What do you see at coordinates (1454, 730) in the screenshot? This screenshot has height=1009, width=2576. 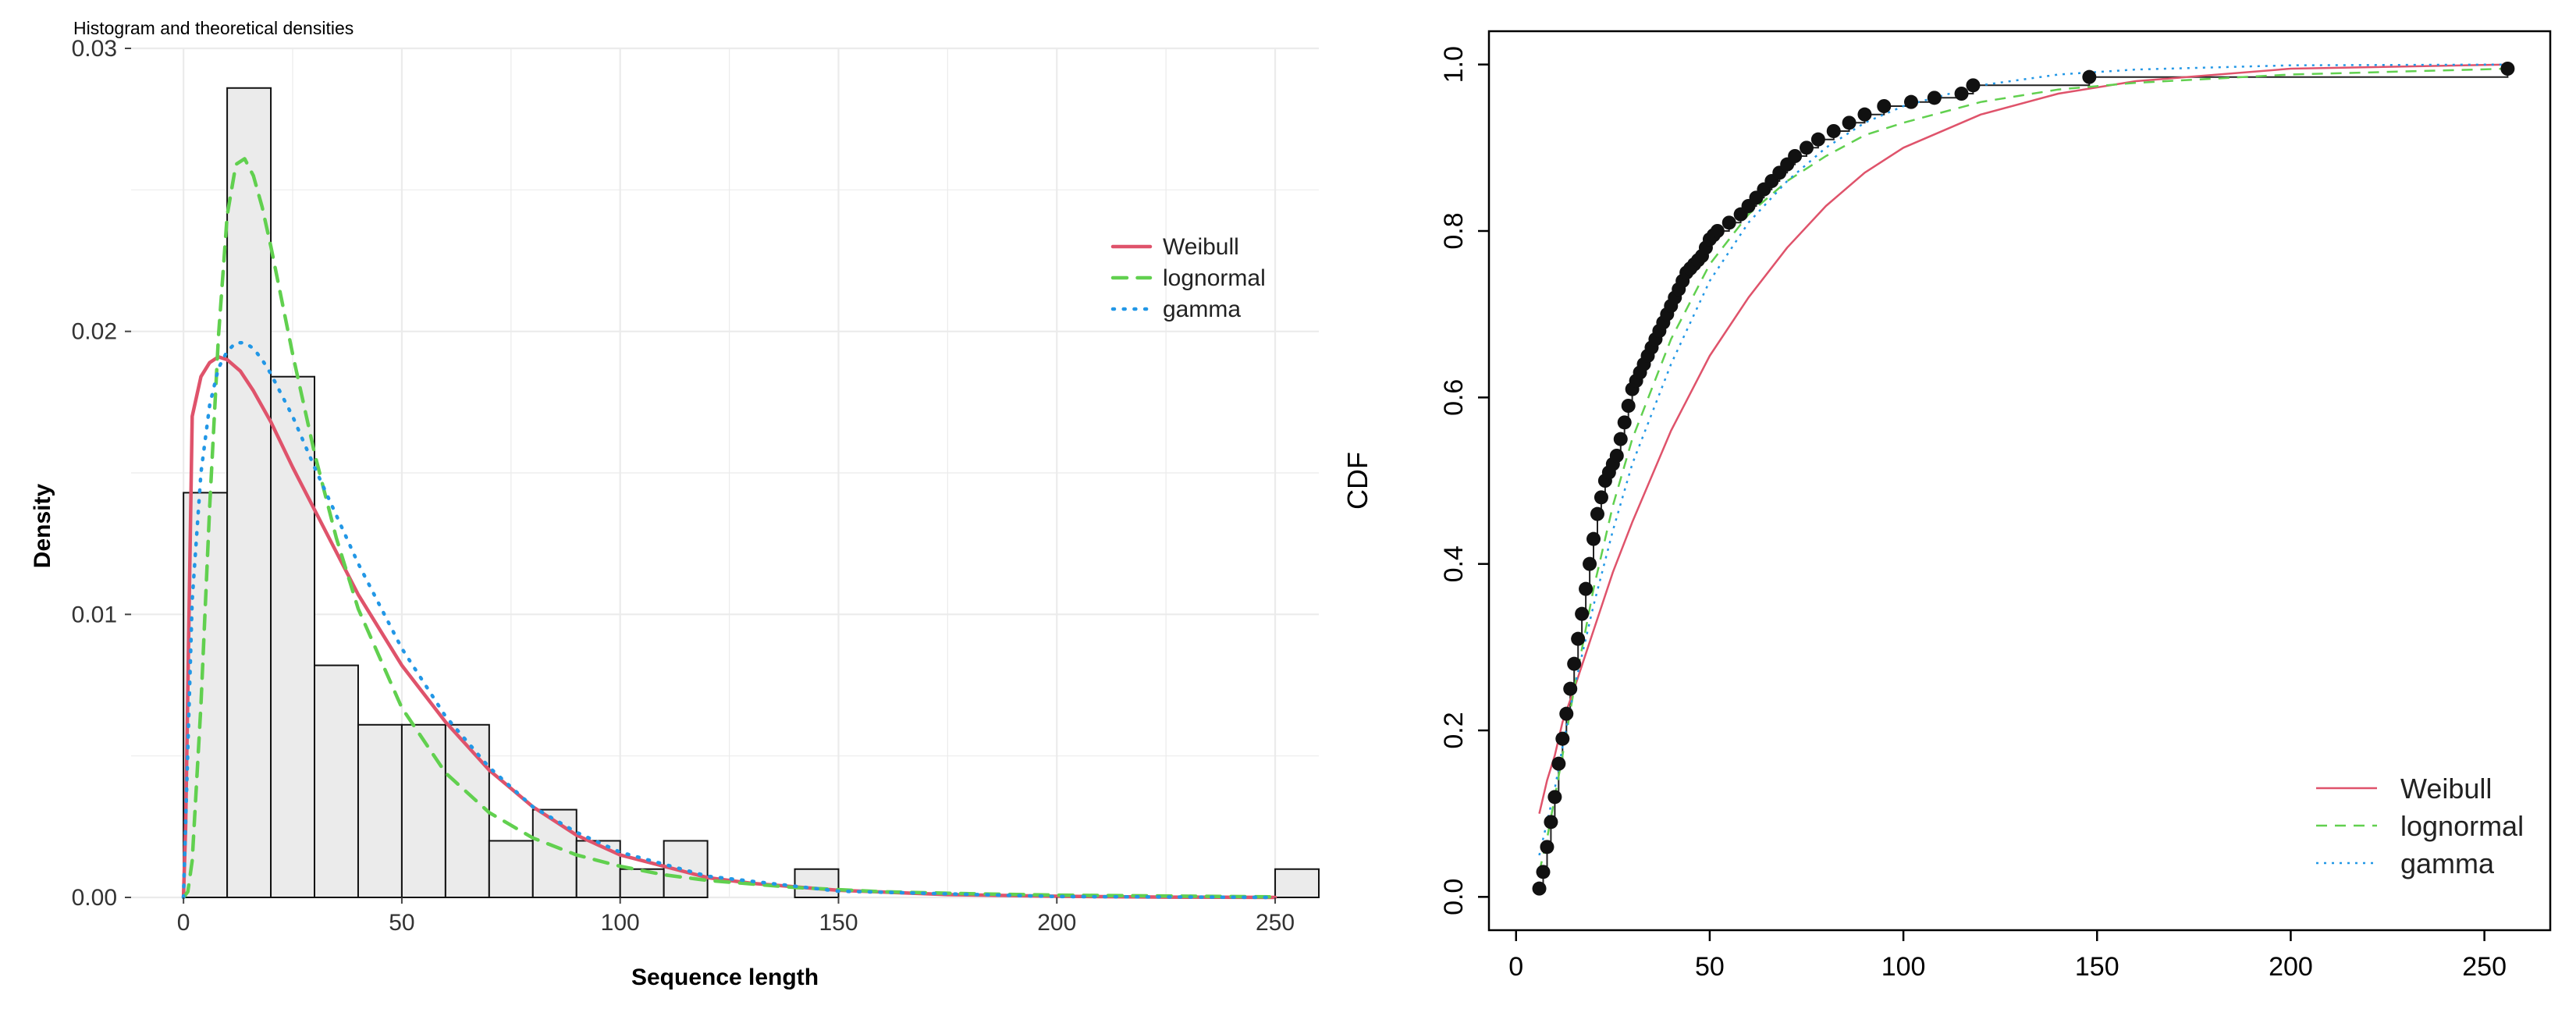 I see `y-tick-label: 0.2` at bounding box center [1454, 730].